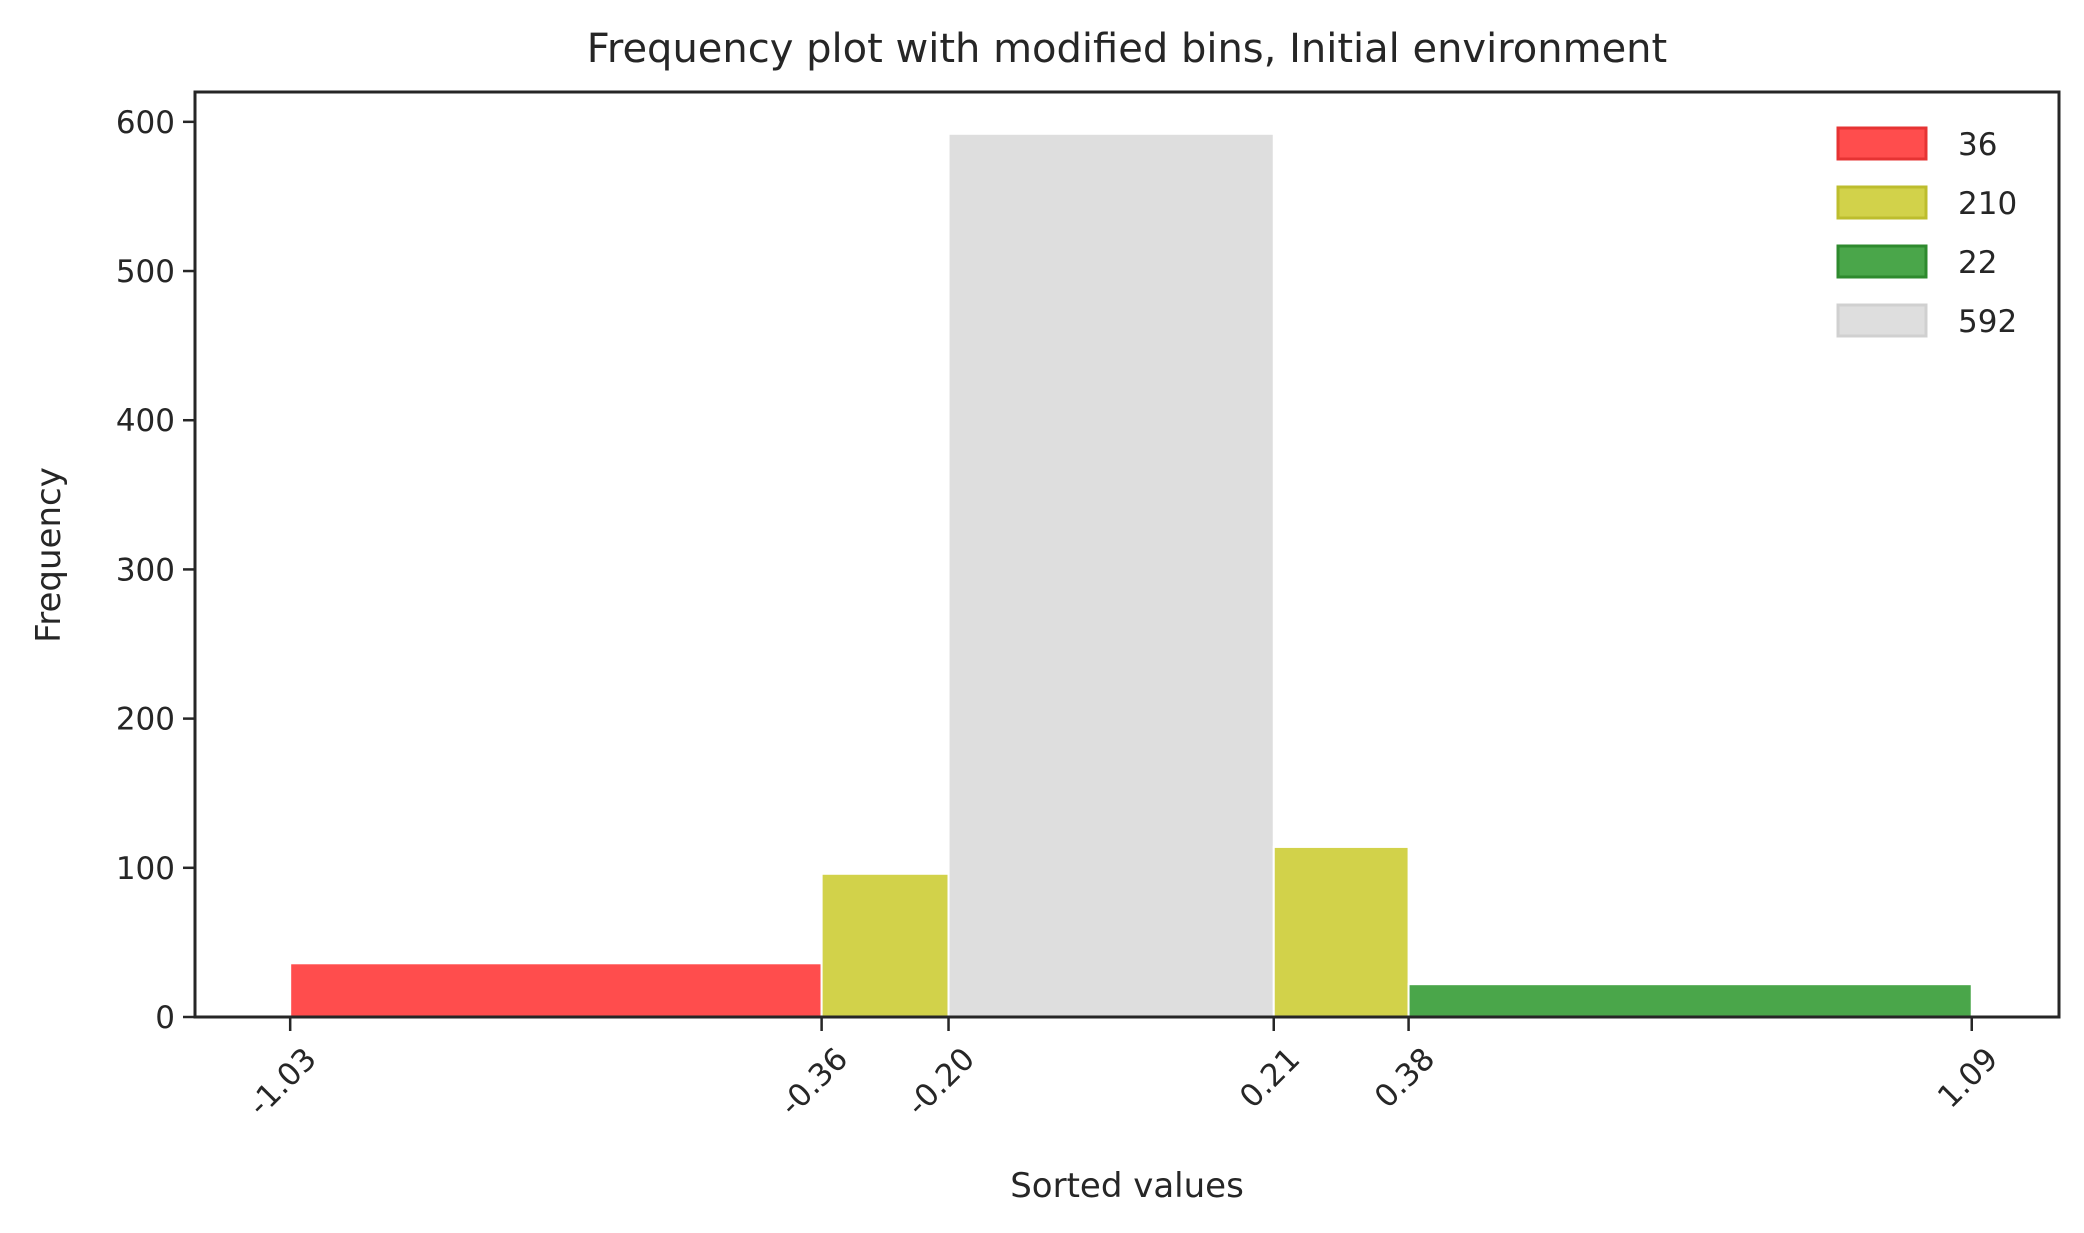 Image resolution: width=2084 pixels, height=1233 pixels. What do you see at coordinates (1405, 1078) in the screenshot?
I see `x-tick-label-4: 0.38` at bounding box center [1405, 1078].